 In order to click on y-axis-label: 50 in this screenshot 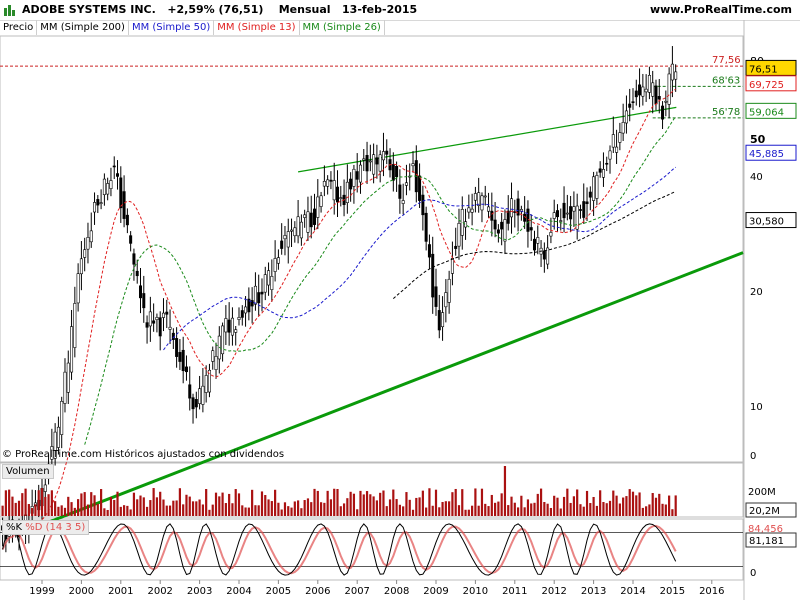, I will do `click(758, 139)`.